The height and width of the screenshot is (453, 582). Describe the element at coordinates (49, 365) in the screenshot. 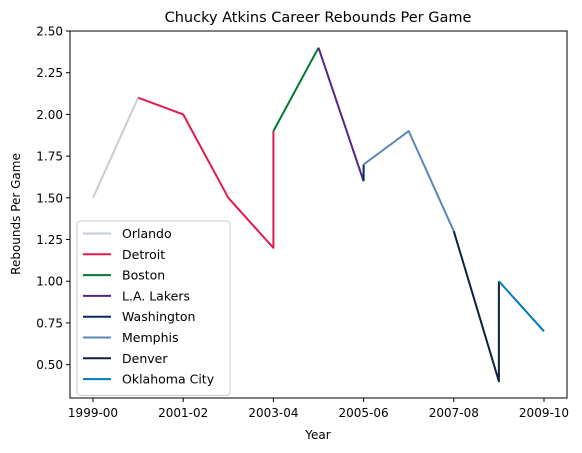

I see `y-tick-label: 0.50` at that location.